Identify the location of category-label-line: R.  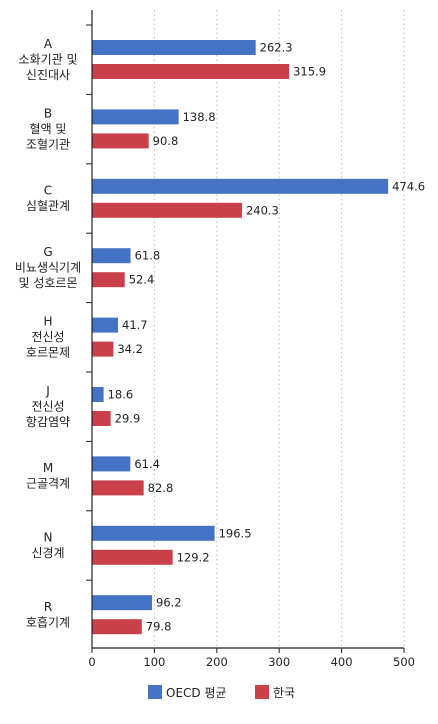
(48, 607).